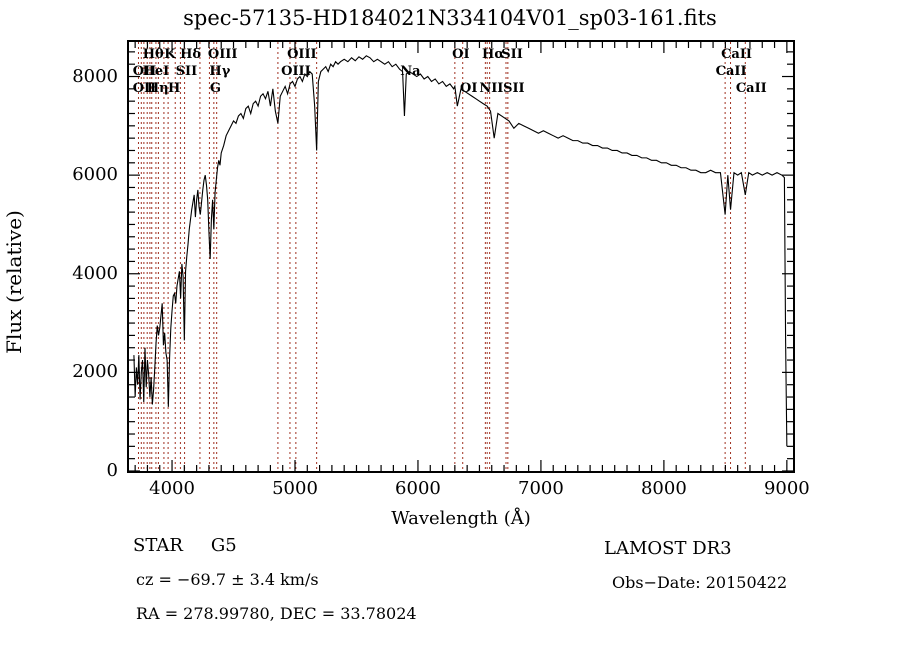 The image size is (900, 649). What do you see at coordinates (227, 579) in the screenshot?
I see `redshift-velocity: cz = −69.7 ± 3.4 km/s` at bounding box center [227, 579].